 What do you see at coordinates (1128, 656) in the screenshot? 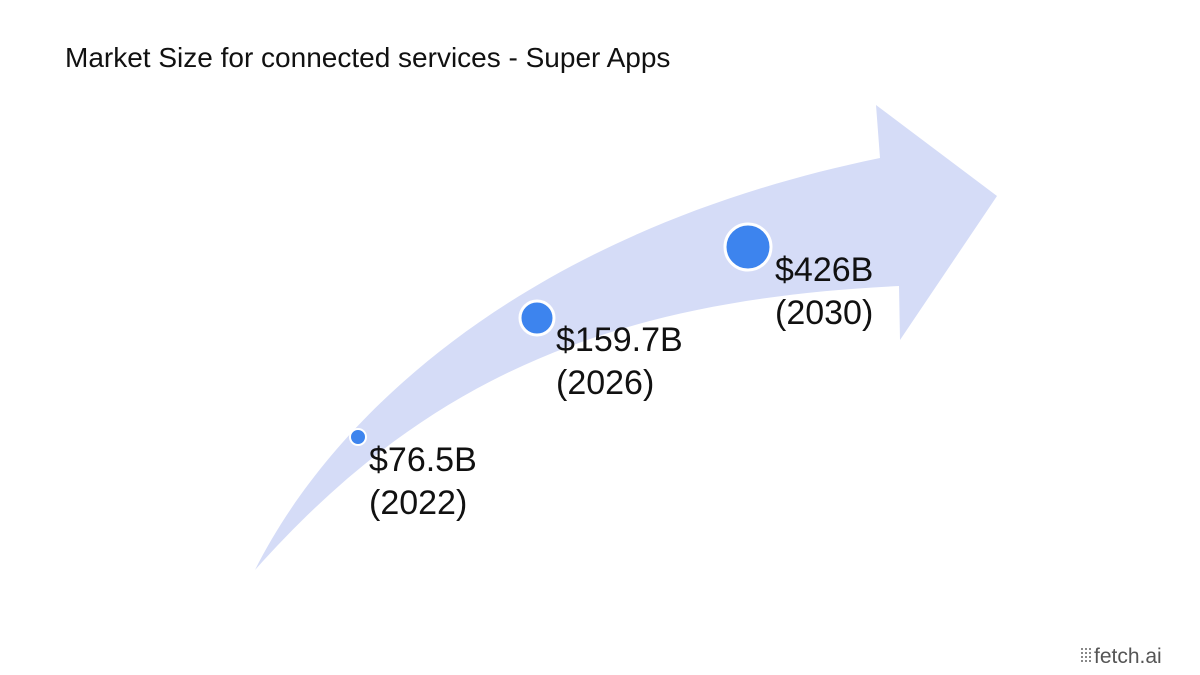
I see `logo-text: fetch.ai` at bounding box center [1128, 656].